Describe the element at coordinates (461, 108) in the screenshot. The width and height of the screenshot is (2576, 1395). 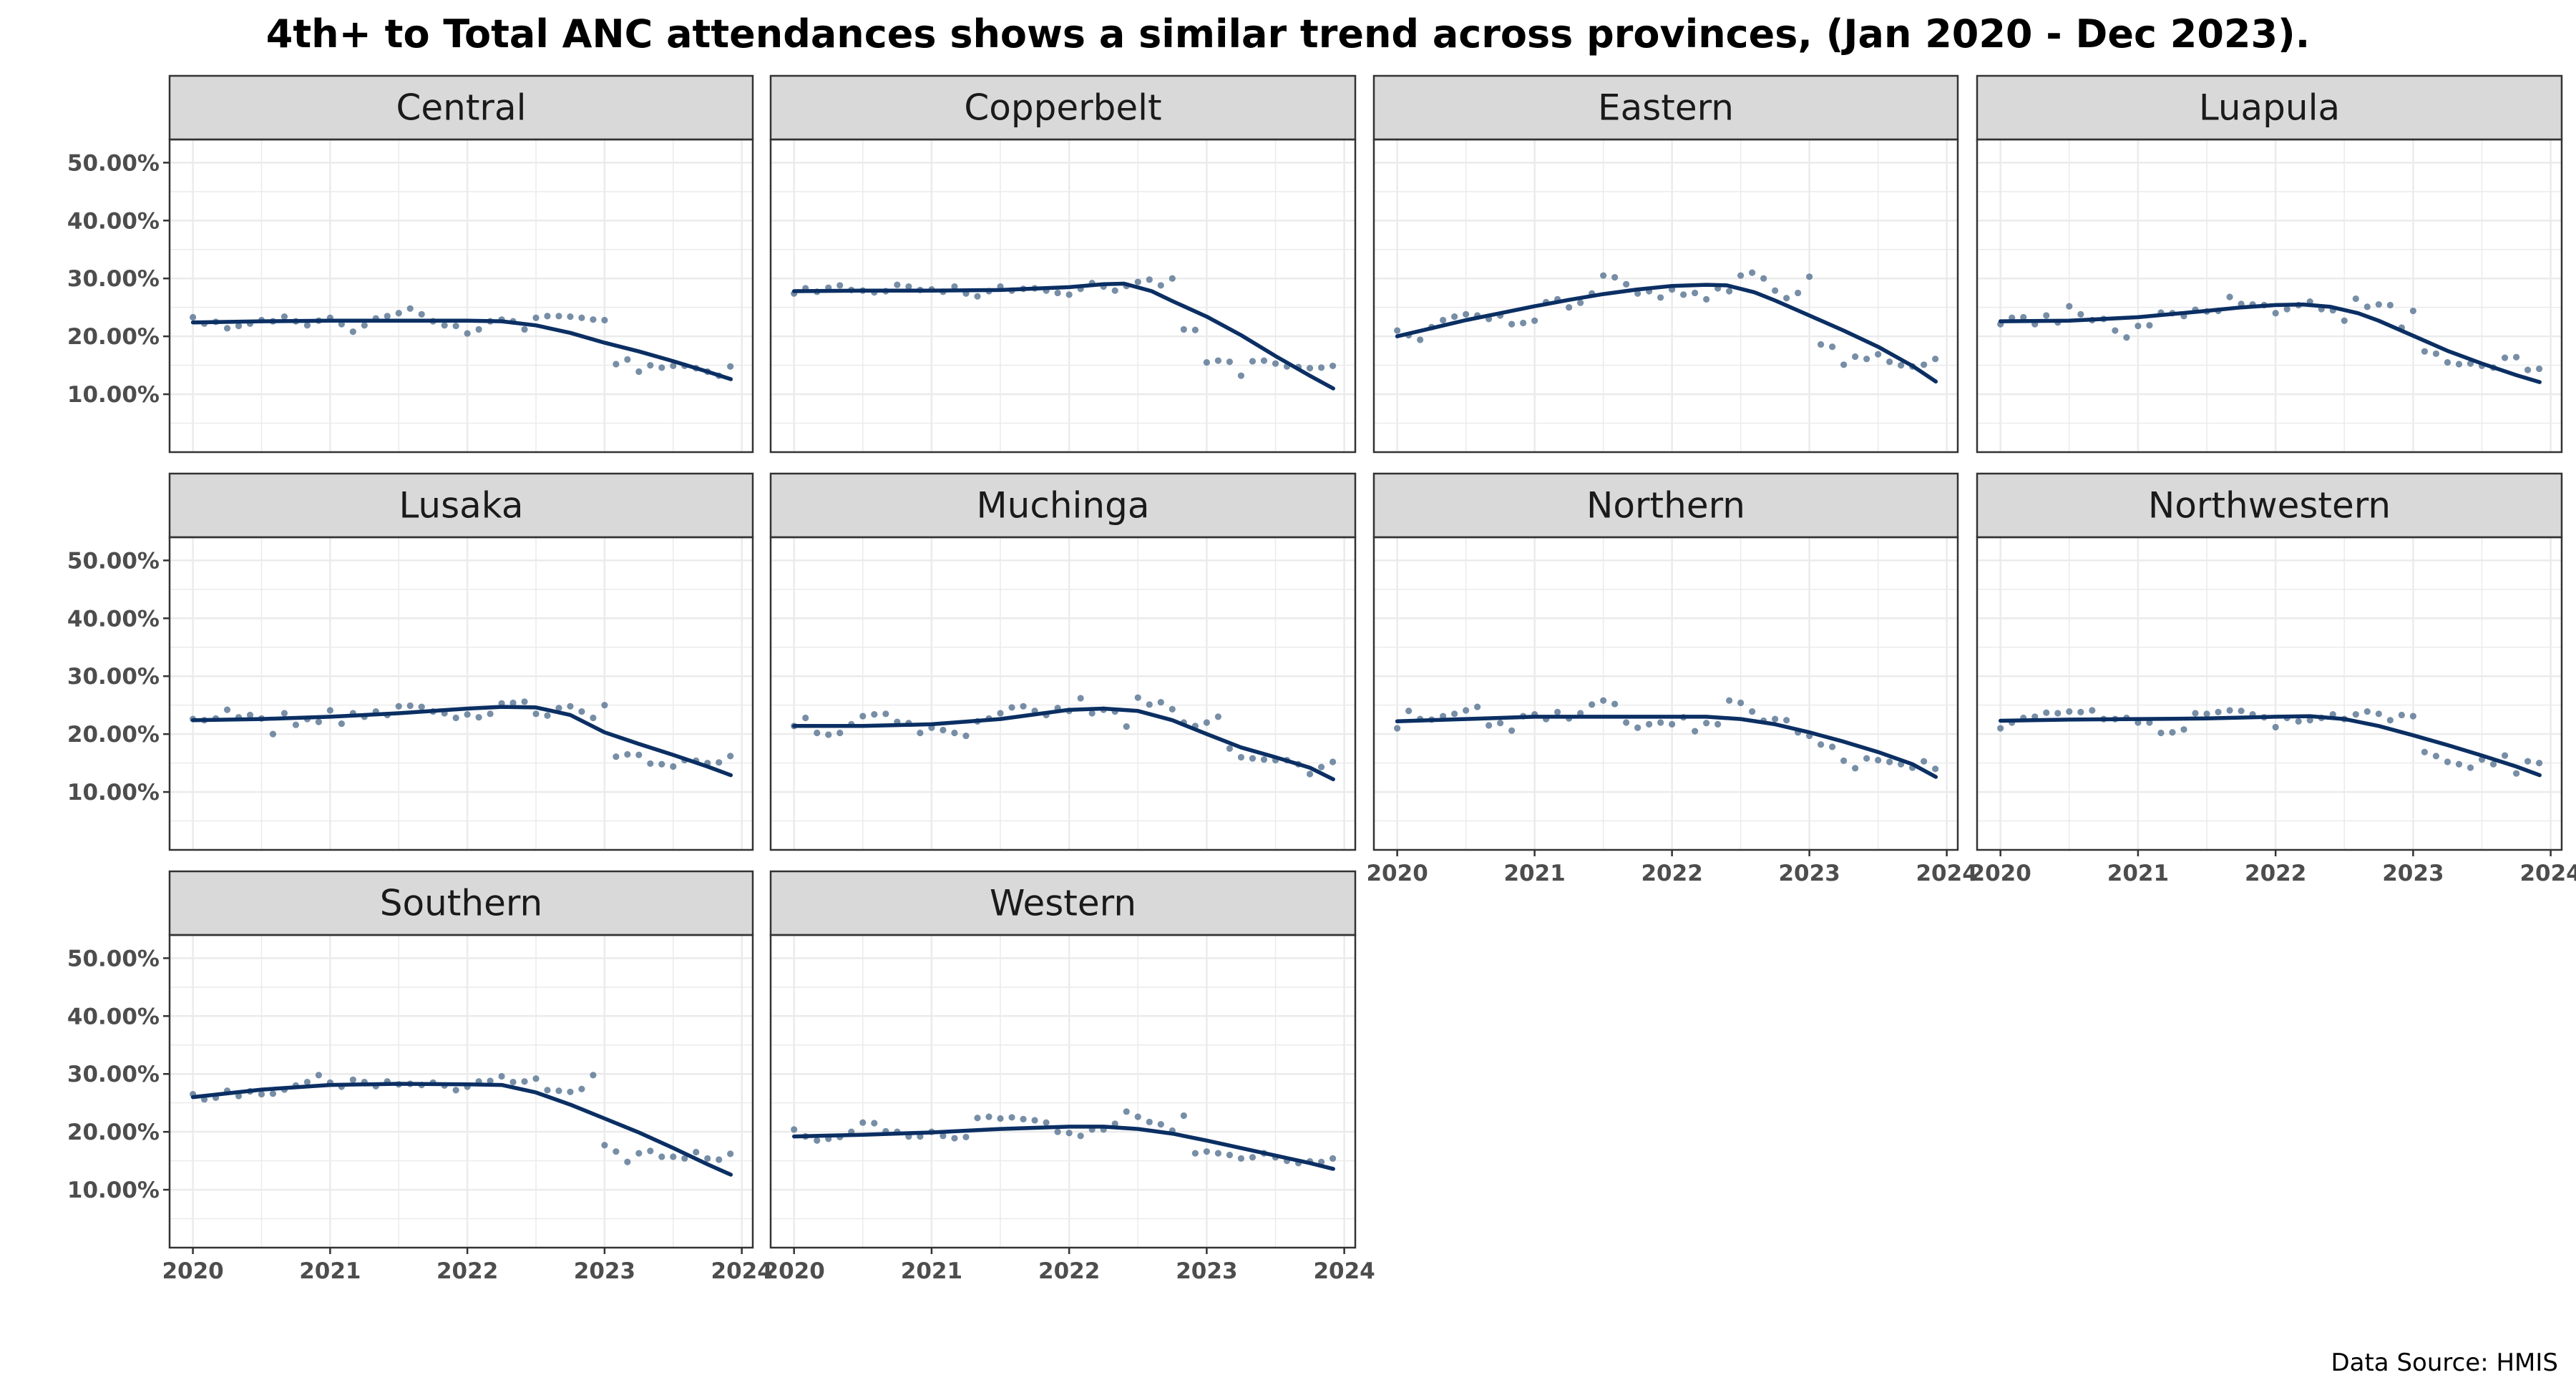
I see `facet-label: Central` at that location.